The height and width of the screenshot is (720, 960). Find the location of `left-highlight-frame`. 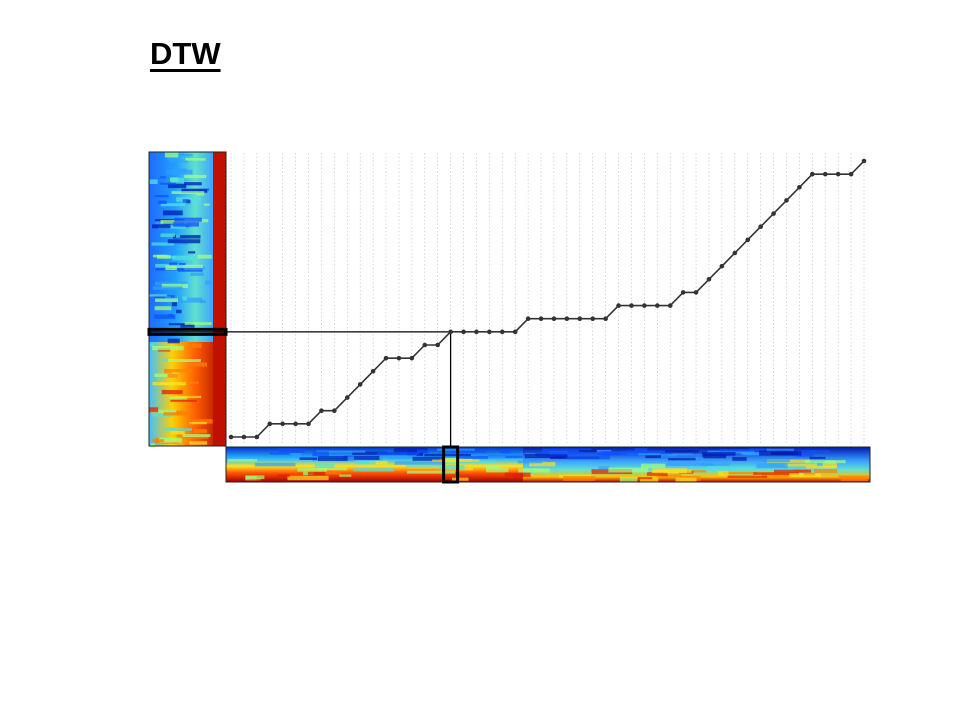

left-highlight-frame is located at coordinates (187, 331).